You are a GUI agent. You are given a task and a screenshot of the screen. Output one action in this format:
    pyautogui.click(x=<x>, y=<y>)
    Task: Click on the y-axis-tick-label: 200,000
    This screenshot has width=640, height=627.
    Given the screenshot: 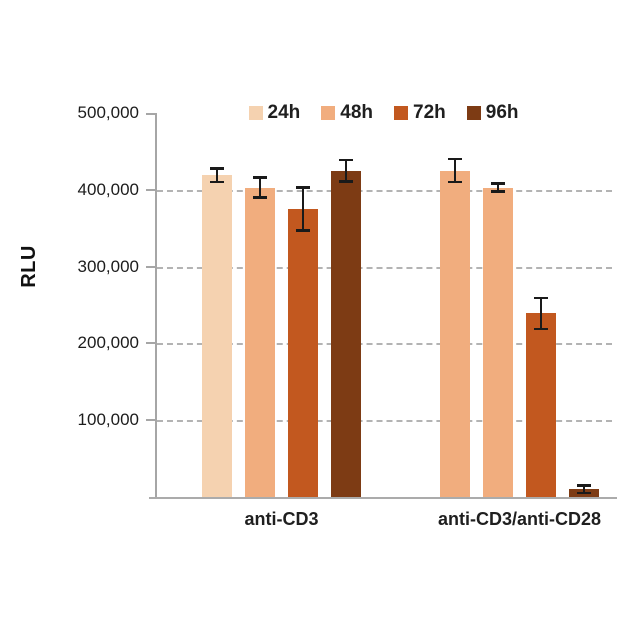 What is the action you would take?
    pyautogui.click(x=108, y=343)
    